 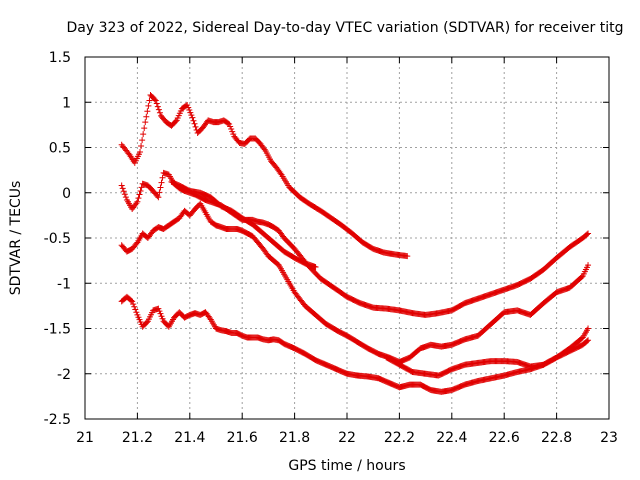 I want to click on x-tick-label: 21.2, so click(x=137, y=438).